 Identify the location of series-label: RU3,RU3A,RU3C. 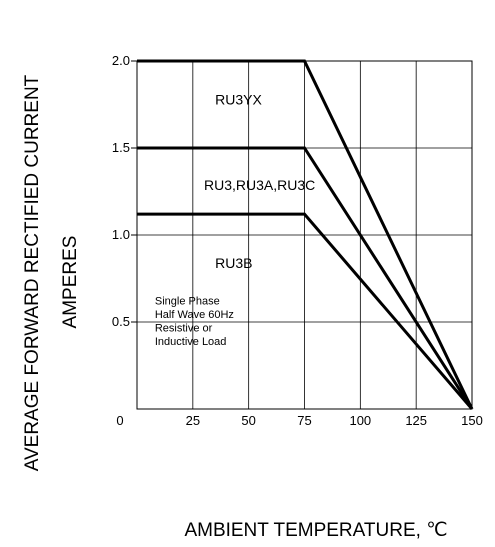
(259, 185).